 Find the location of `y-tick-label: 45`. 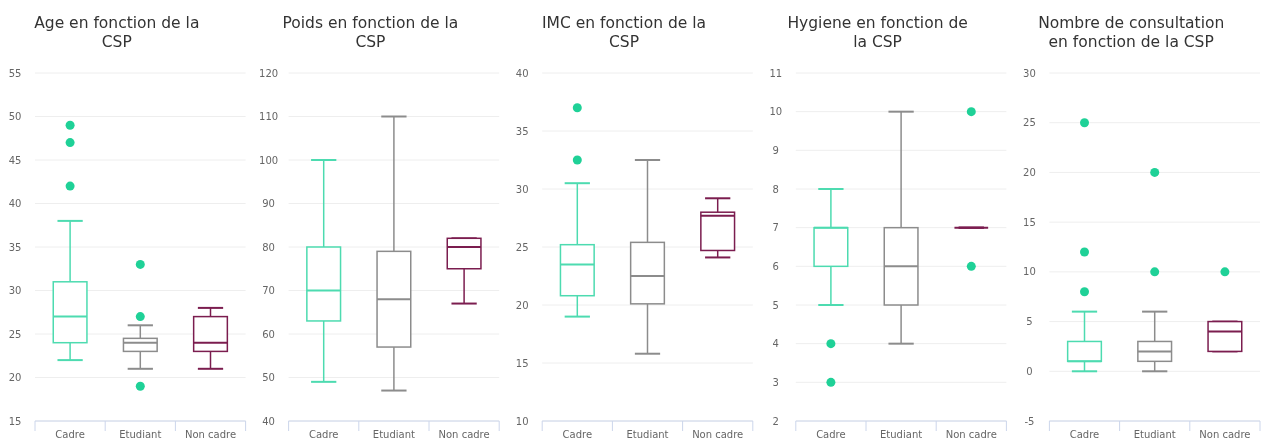

y-tick-label: 45 is located at coordinates (15, 160).